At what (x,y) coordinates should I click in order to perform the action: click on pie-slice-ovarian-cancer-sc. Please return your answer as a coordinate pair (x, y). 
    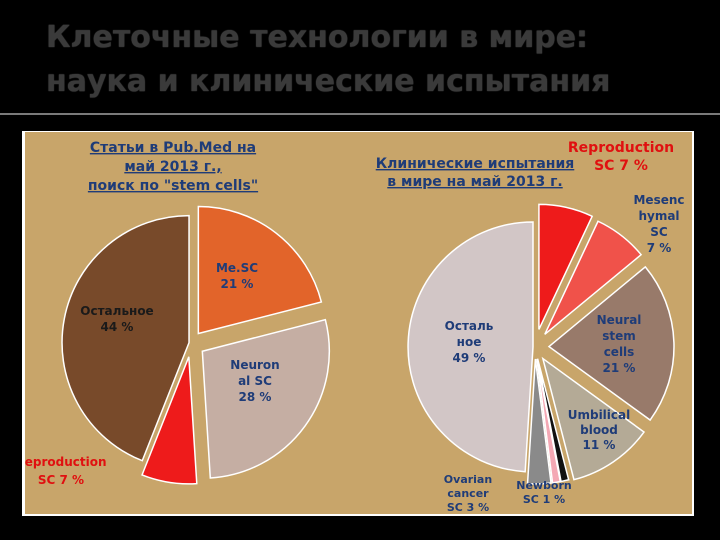
    Looking at the image, I should click on (539, 421).